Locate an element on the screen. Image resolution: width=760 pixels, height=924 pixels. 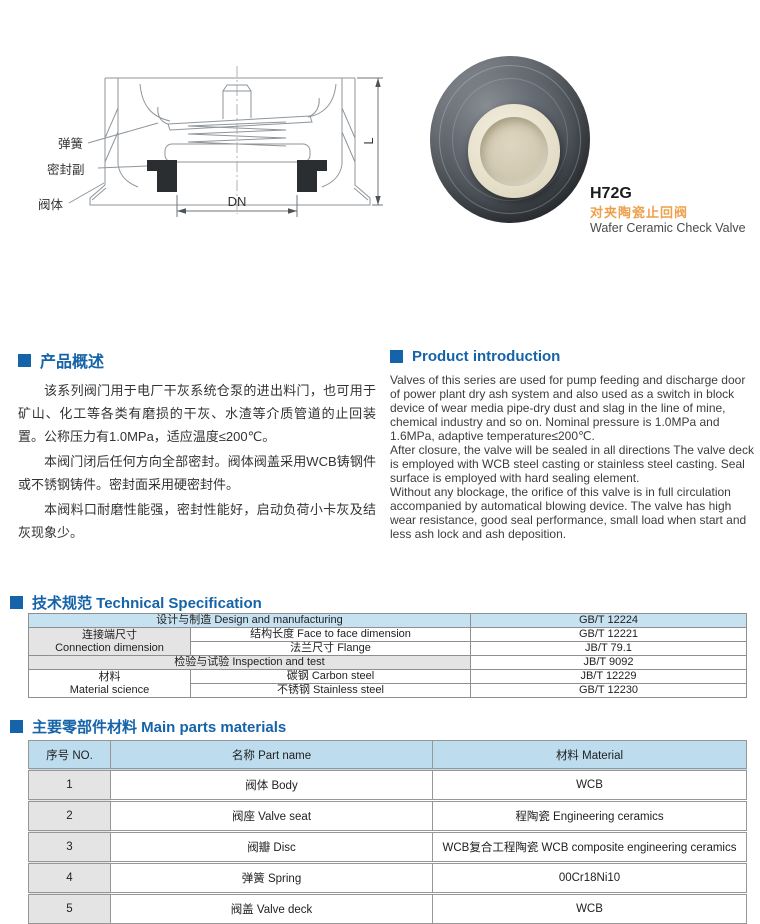
part-name: 阀体 Body is located at coordinates (271, 784).